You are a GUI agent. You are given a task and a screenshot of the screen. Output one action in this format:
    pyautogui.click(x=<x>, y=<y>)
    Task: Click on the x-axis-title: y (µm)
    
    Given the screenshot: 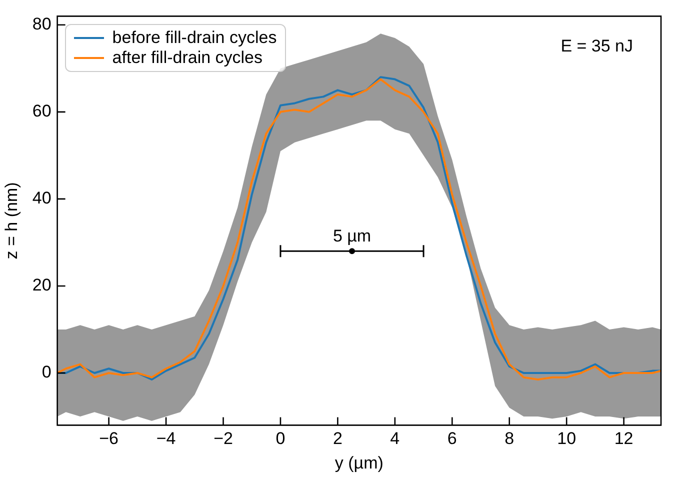 What is the action you would take?
    pyautogui.click(x=359, y=462)
    